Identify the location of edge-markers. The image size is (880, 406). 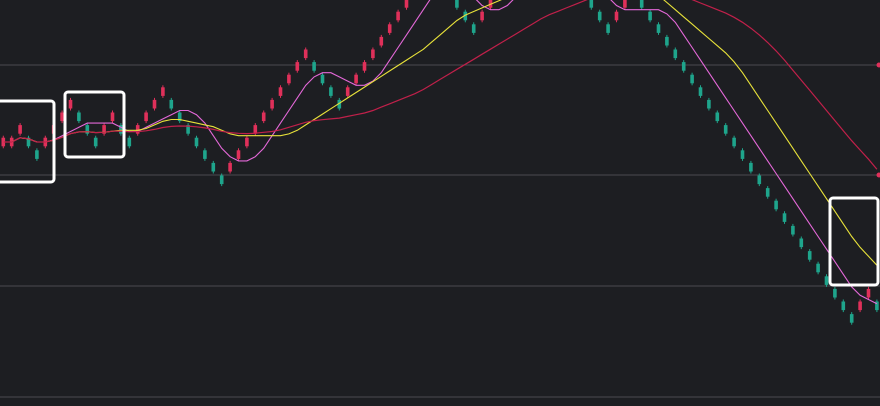
(878, 120).